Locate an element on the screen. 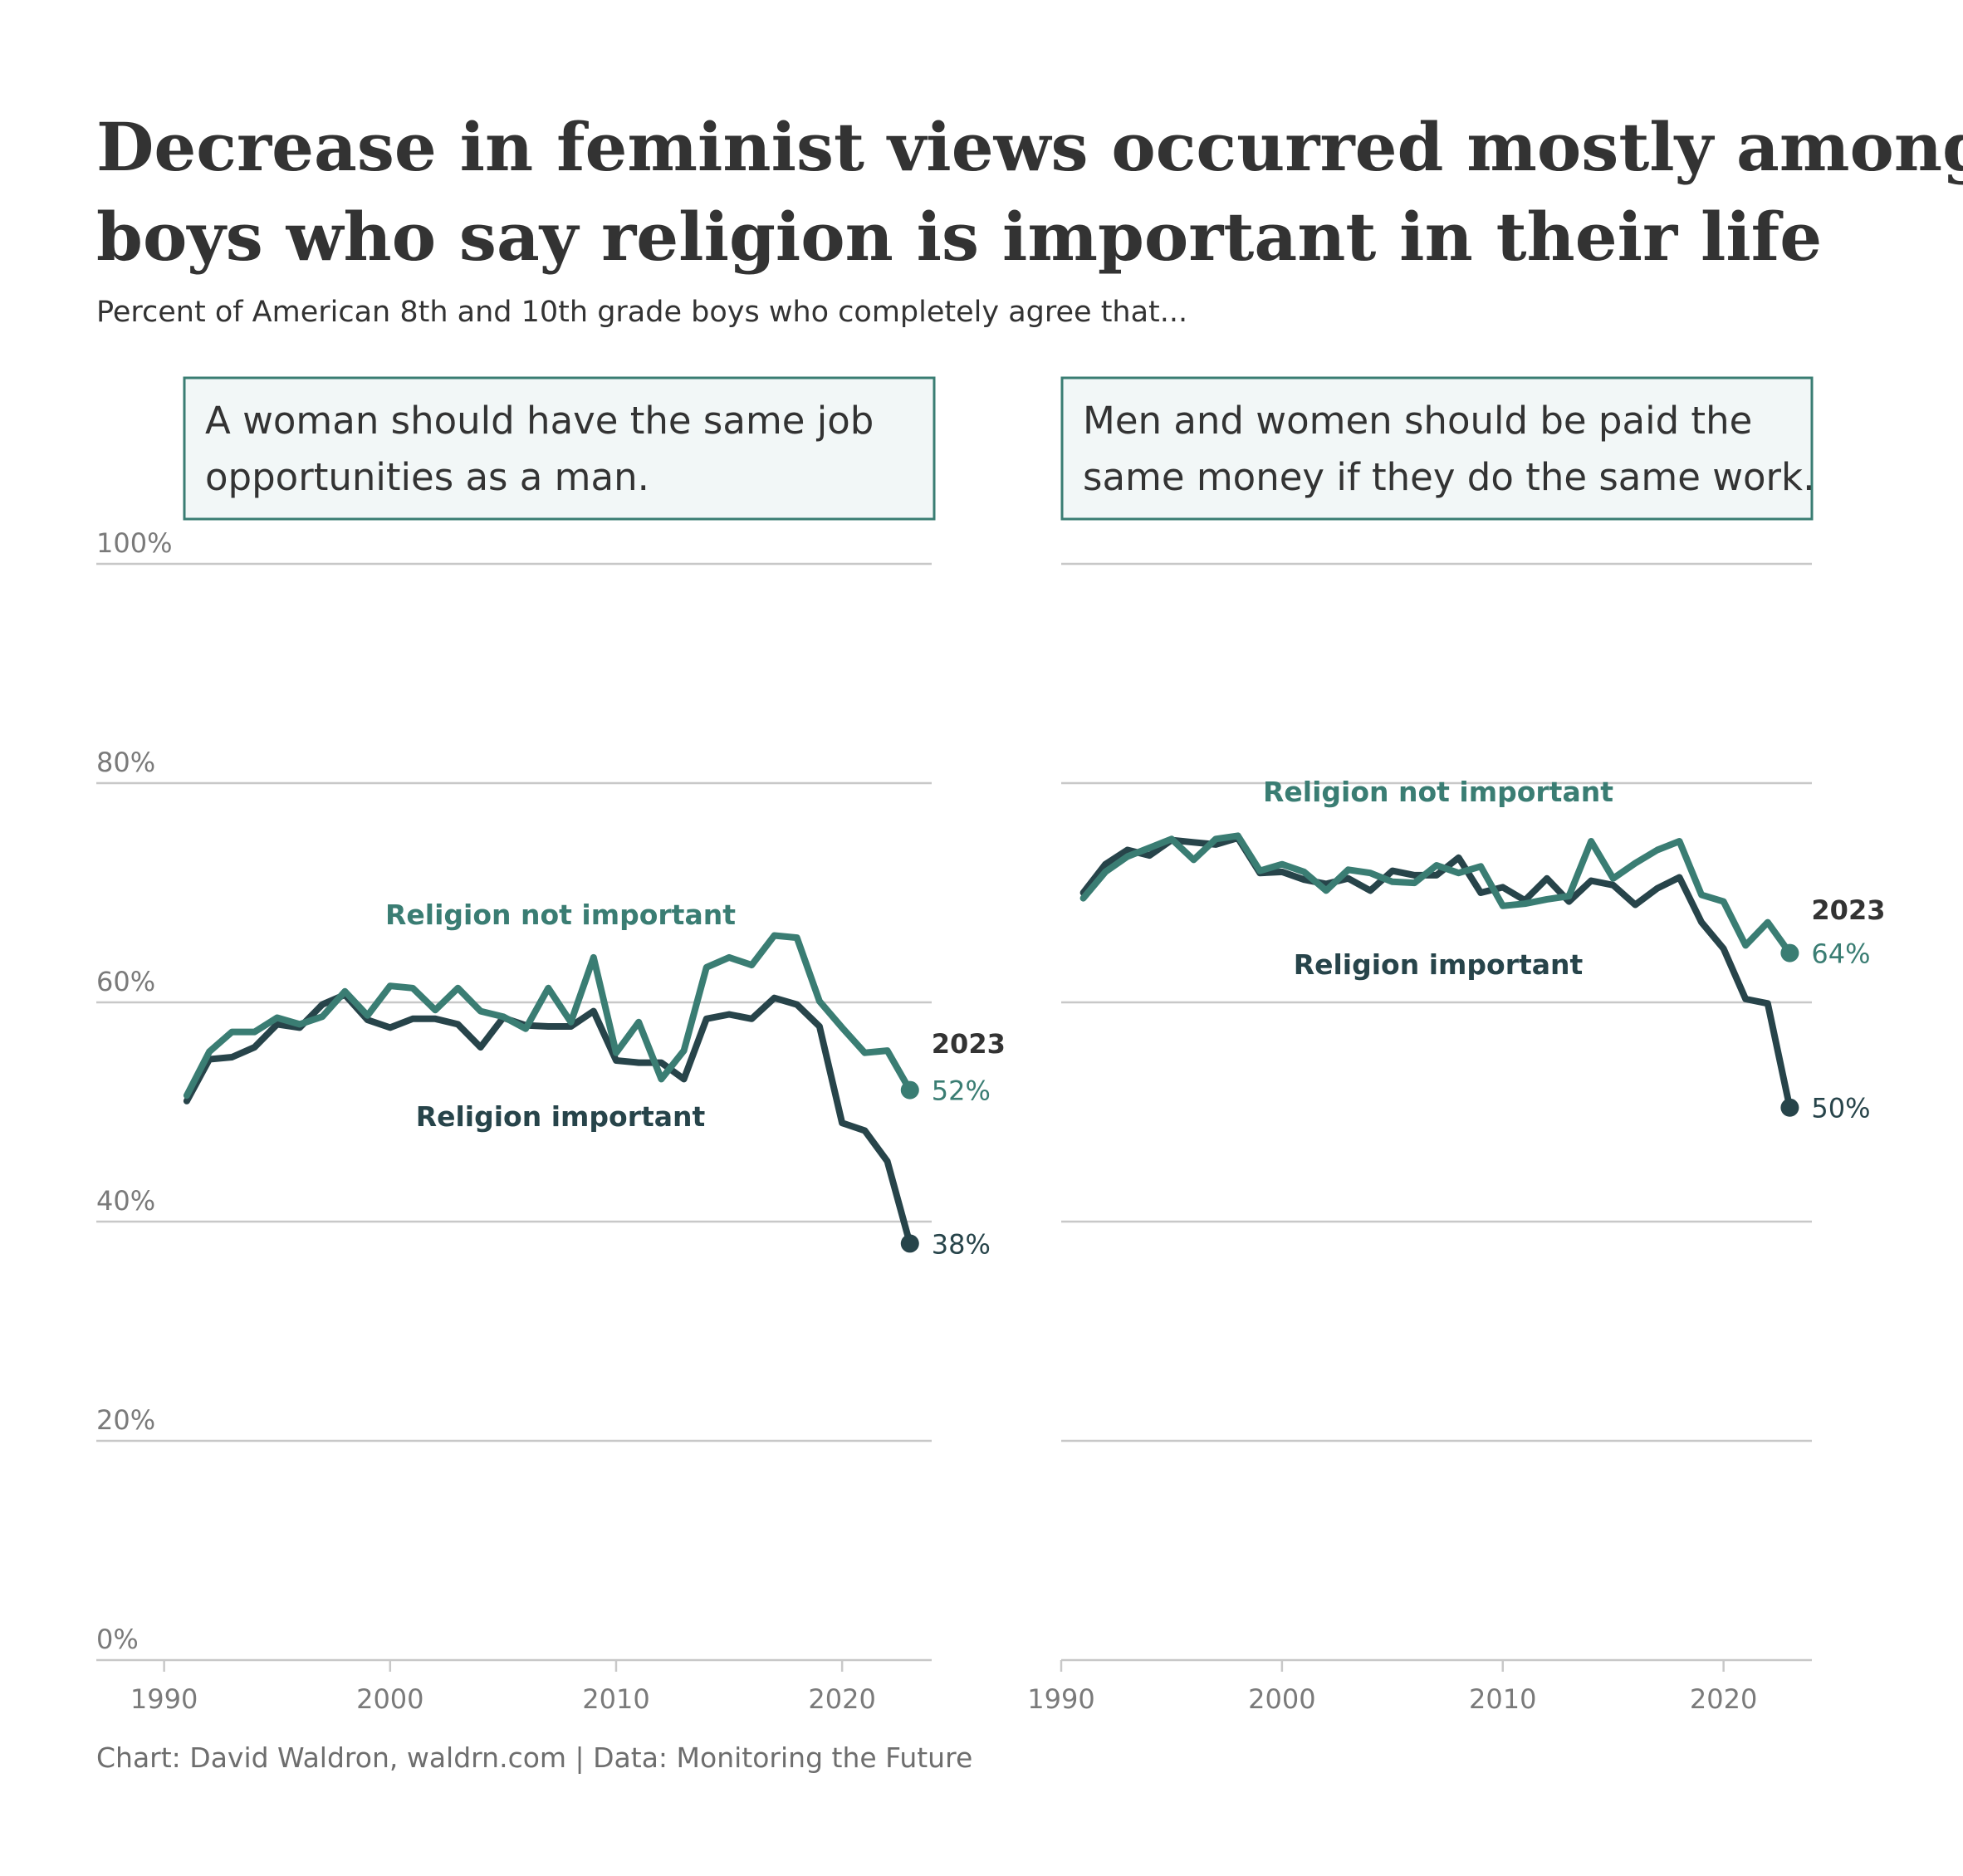  y-tick-label: 80% is located at coordinates (125, 762).